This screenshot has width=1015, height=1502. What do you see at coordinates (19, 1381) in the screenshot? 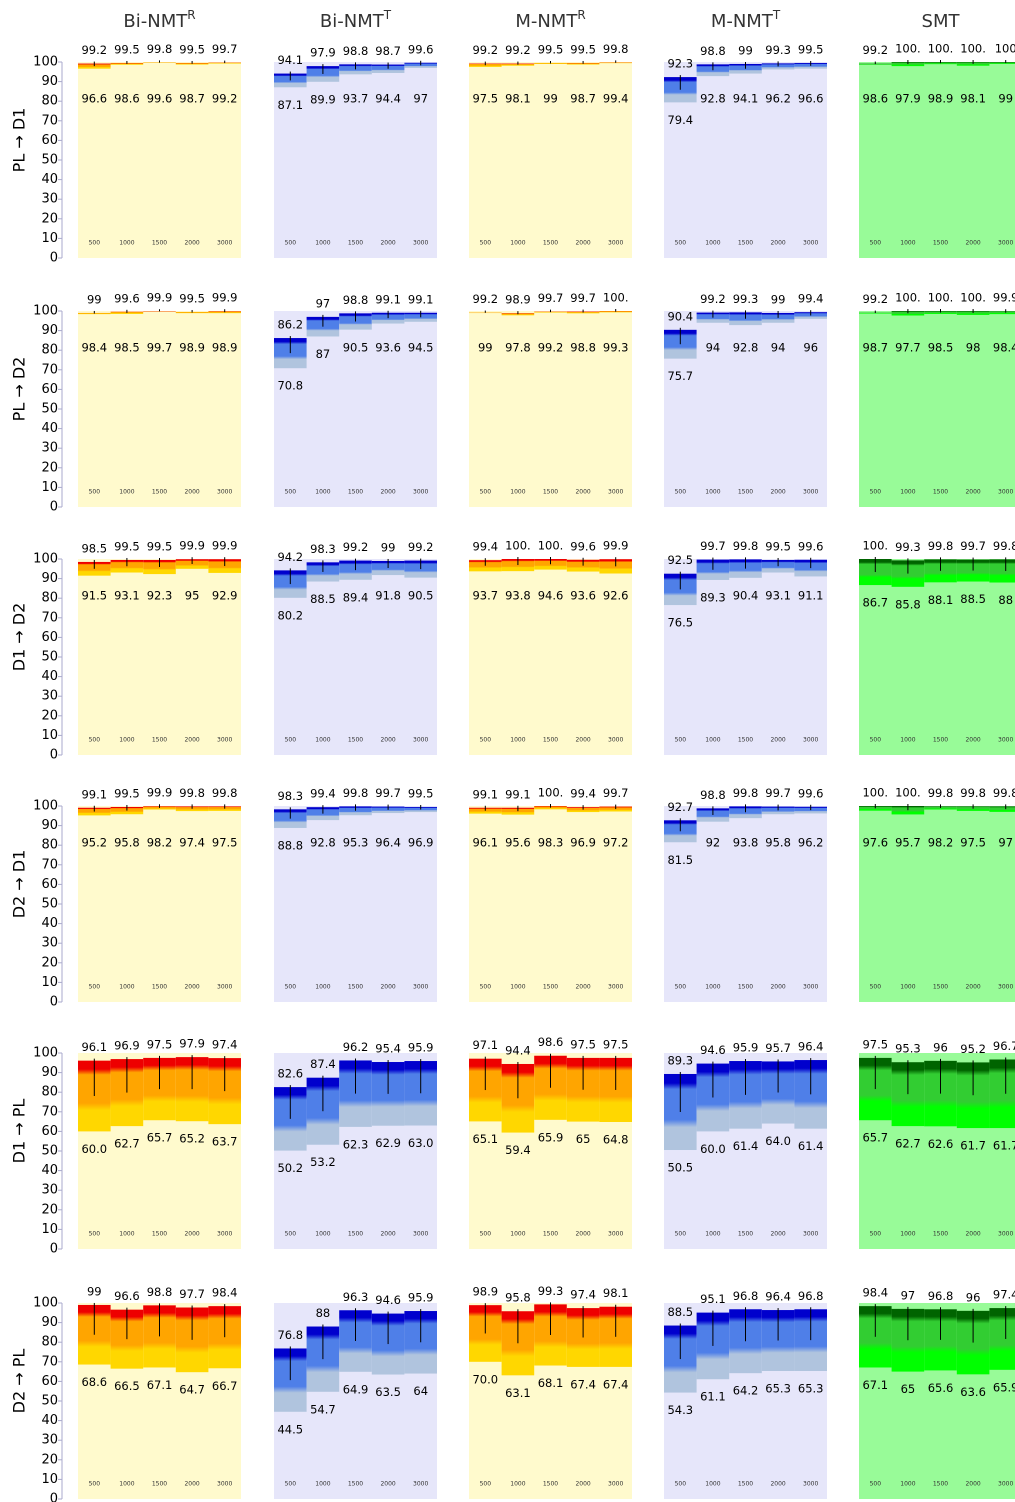
I see `row-label: D2 → PL` at bounding box center [19, 1381].